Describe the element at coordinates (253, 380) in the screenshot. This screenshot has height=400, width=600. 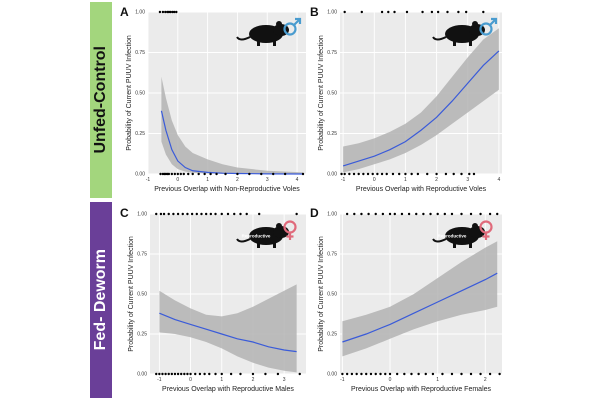
I see `x-tick-label: 2` at that location.